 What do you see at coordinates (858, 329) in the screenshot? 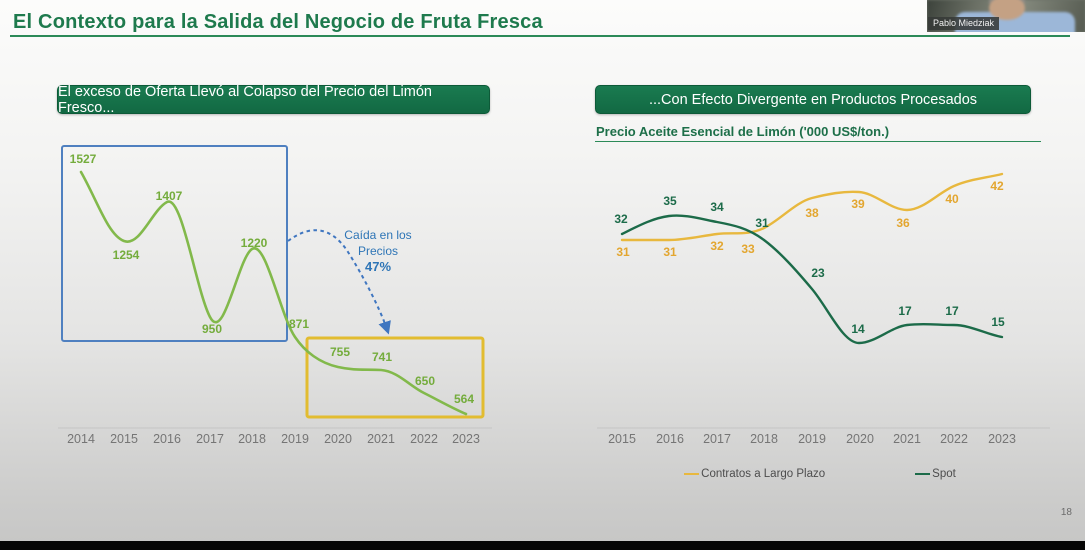
I see `data-label: 14` at bounding box center [858, 329].